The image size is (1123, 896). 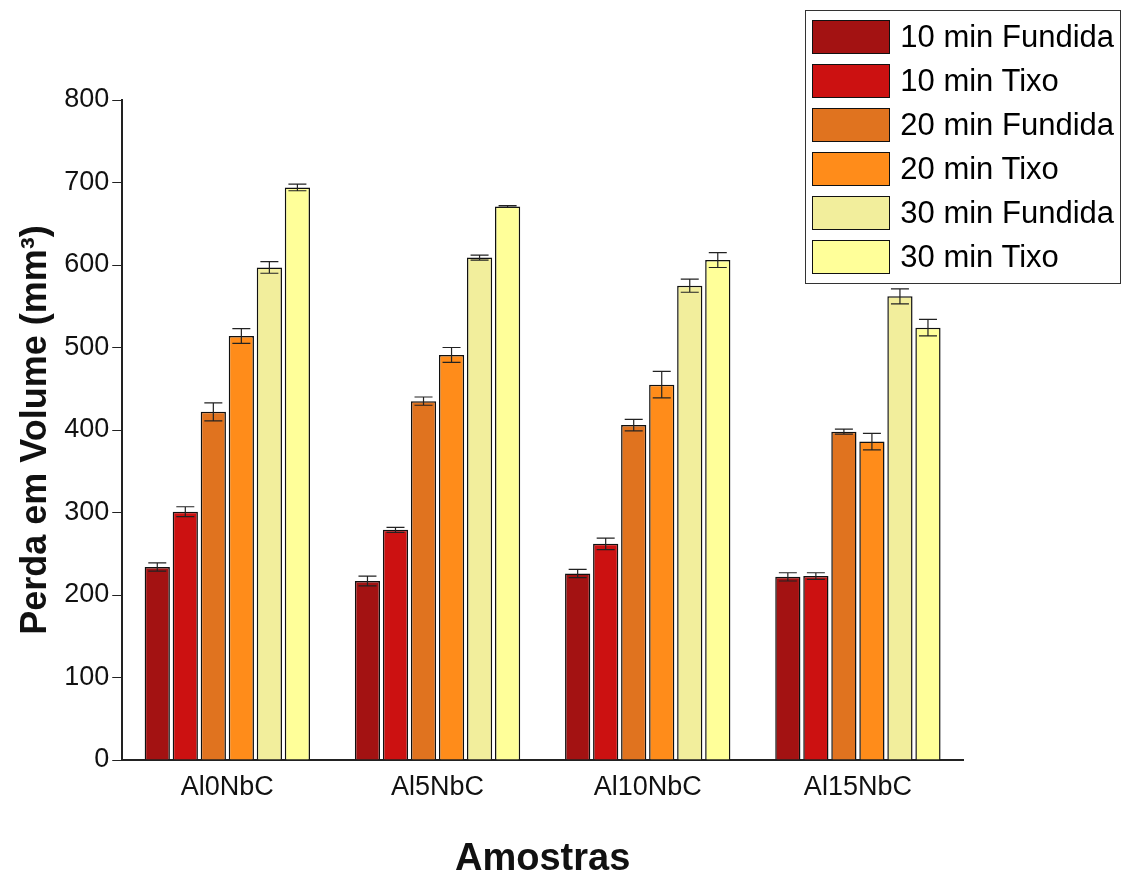 What do you see at coordinates (87, 428) in the screenshot?
I see `y-tick-label: 400` at bounding box center [87, 428].